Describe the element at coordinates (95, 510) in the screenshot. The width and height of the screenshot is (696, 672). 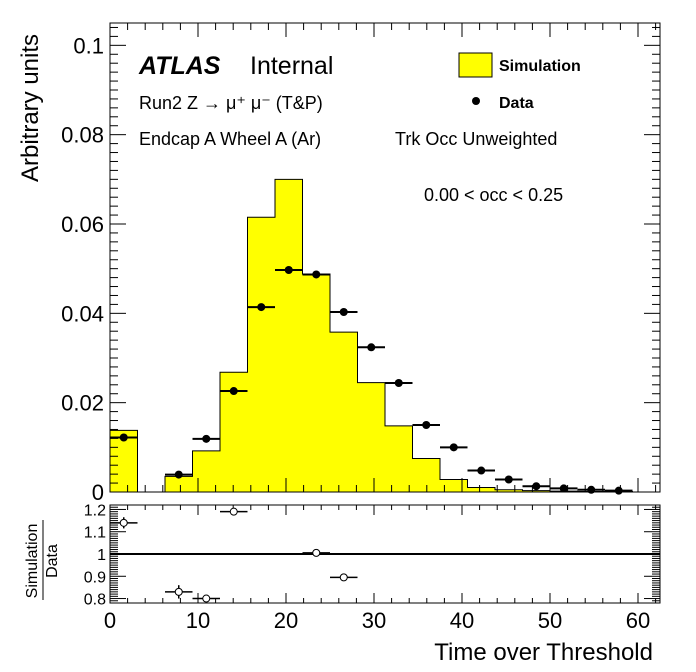
I see `ratio-y-tick-label: 1.2` at that location.